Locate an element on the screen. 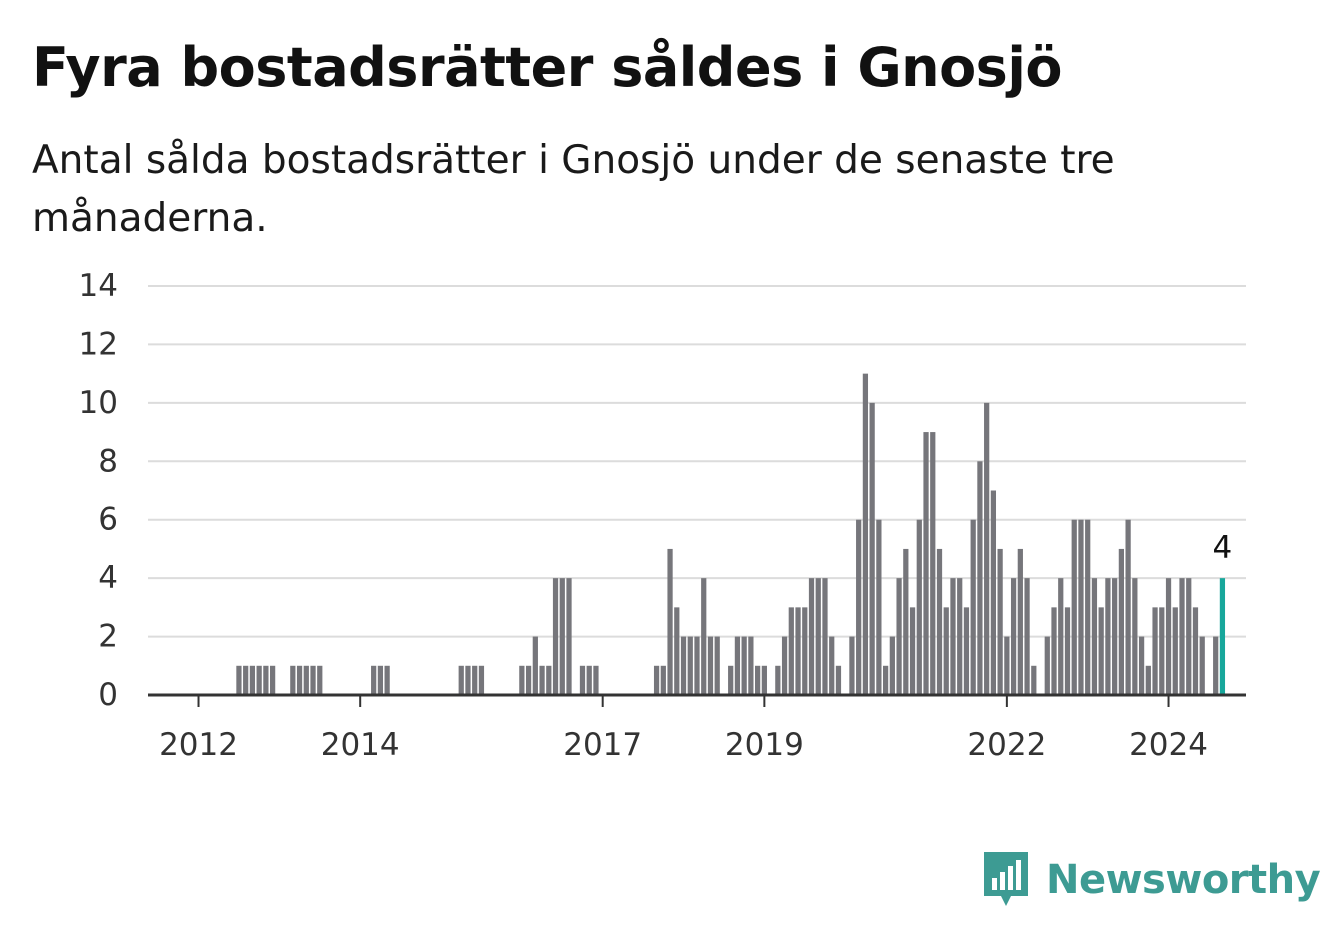 The height and width of the screenshot is (939, 1322). x-tick-label: 2019 is located at coordinates (764, 745).